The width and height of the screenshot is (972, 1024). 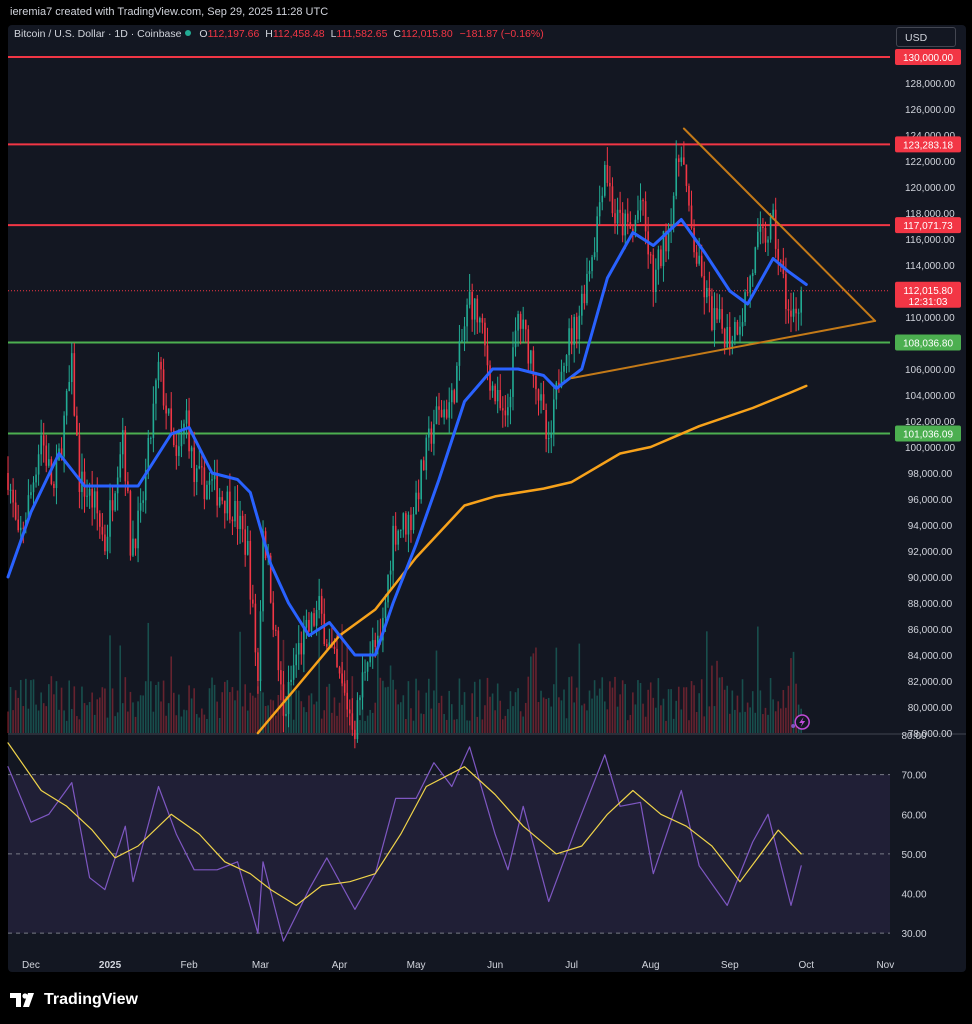 What do you see at coordinates (802, 722) in the screenshot?
I see `lightning-glyph` at bounding box center [802, 722].